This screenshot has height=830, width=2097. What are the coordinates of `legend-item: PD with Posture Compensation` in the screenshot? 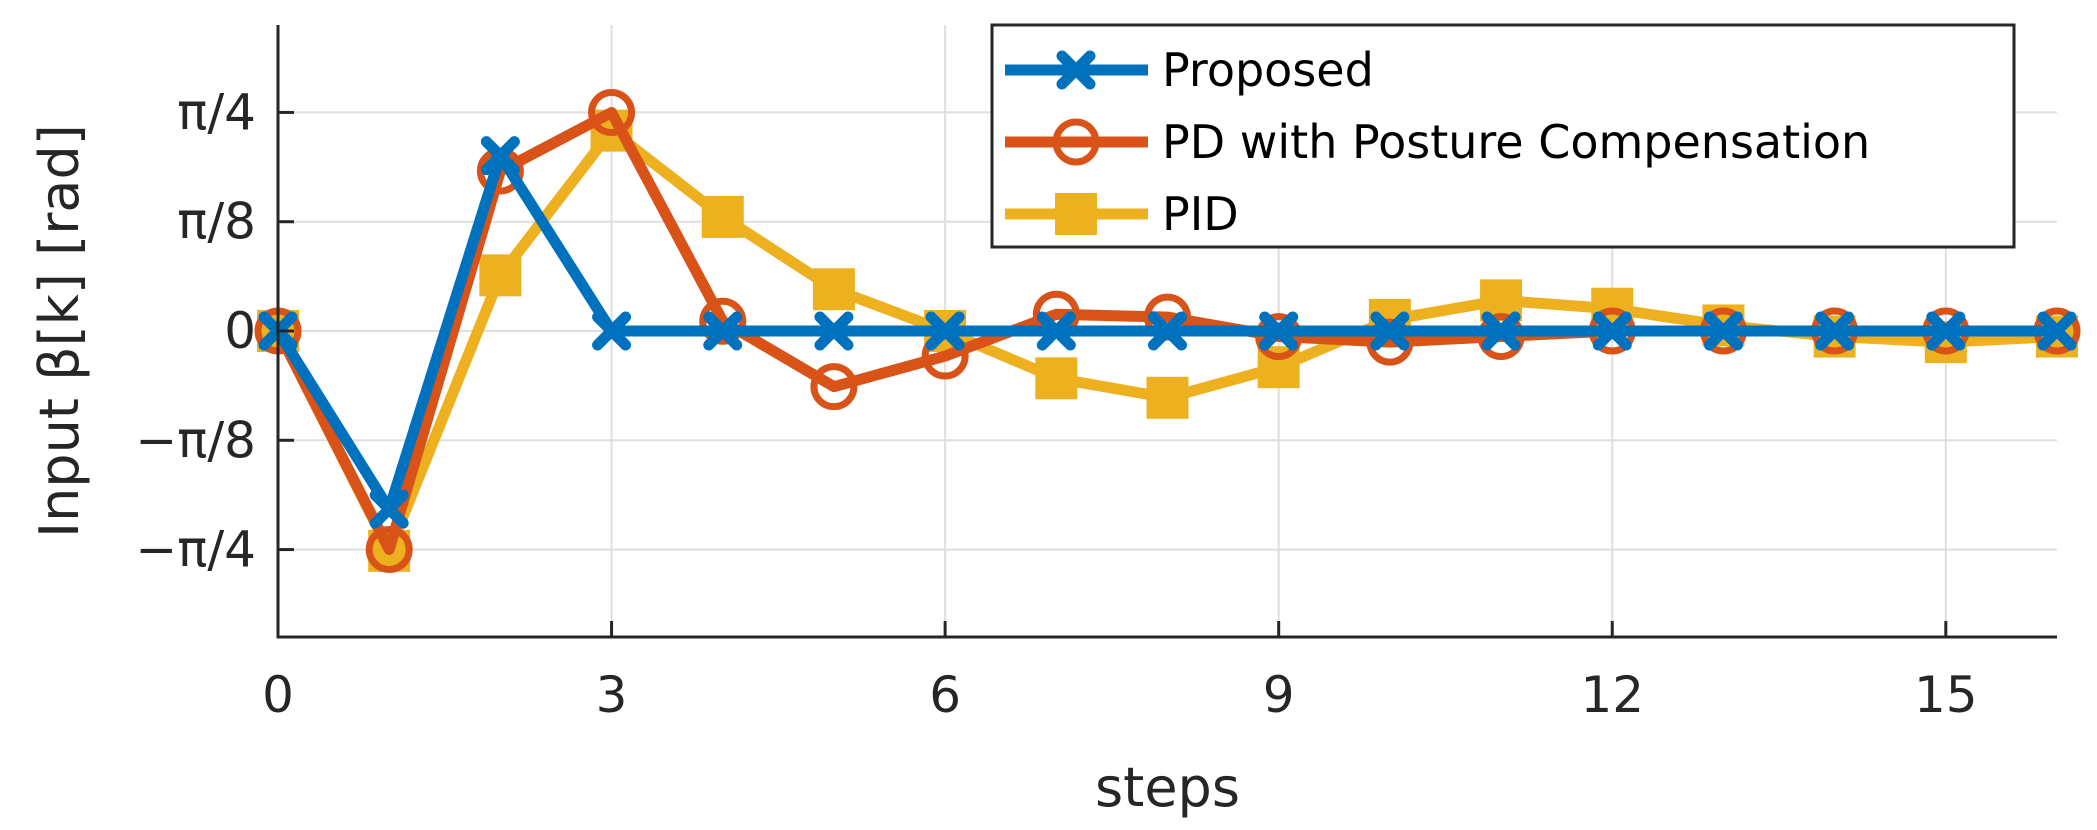 It's located at (1437, 142).